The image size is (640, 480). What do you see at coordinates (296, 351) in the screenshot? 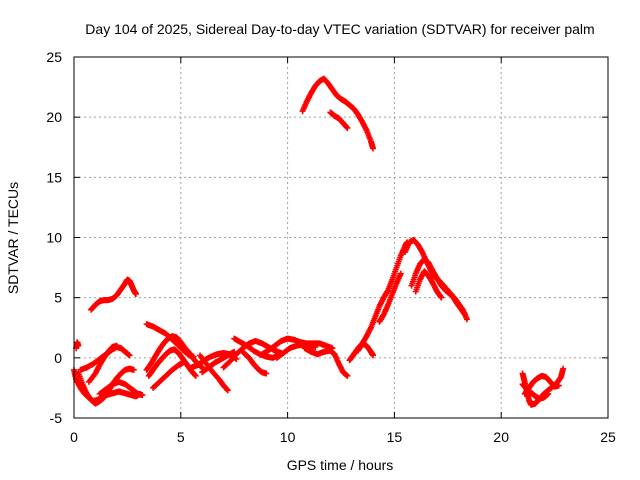
I see `series-arc-s` at bounding box center [296, 351].